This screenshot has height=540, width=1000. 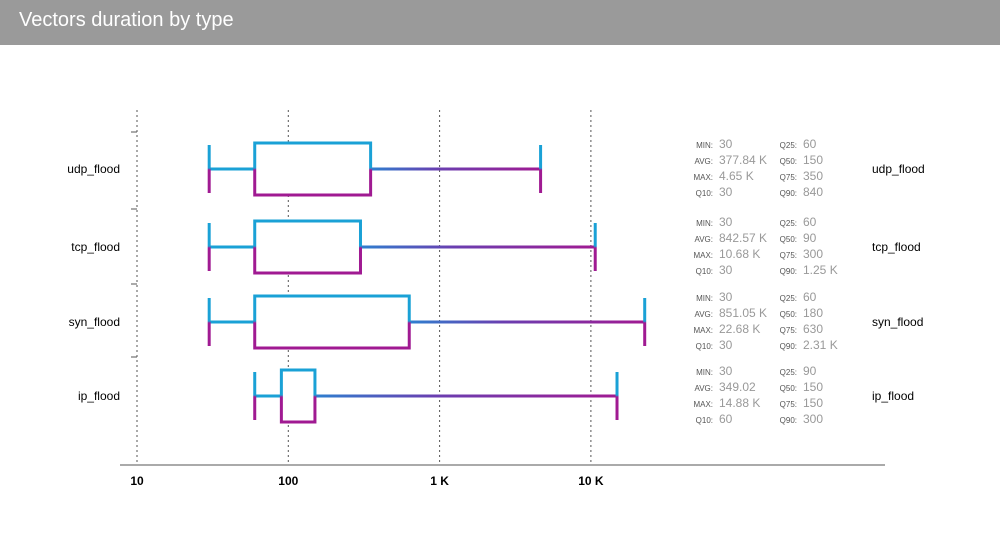 I want to click on category-label-left: udp_flood, so click(x=93, y=169).